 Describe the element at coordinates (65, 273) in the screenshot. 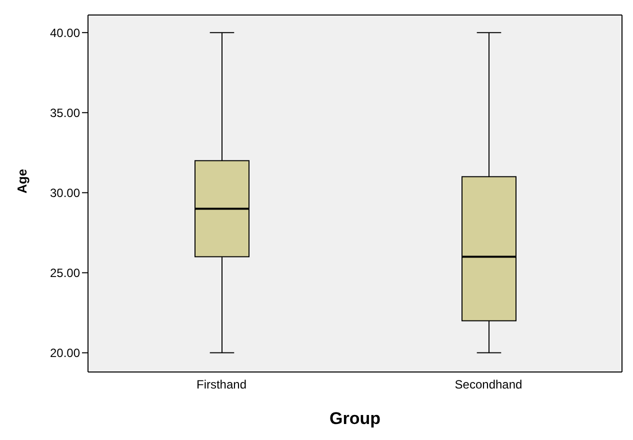

I see `y-tick-label: 25.00` at that location.